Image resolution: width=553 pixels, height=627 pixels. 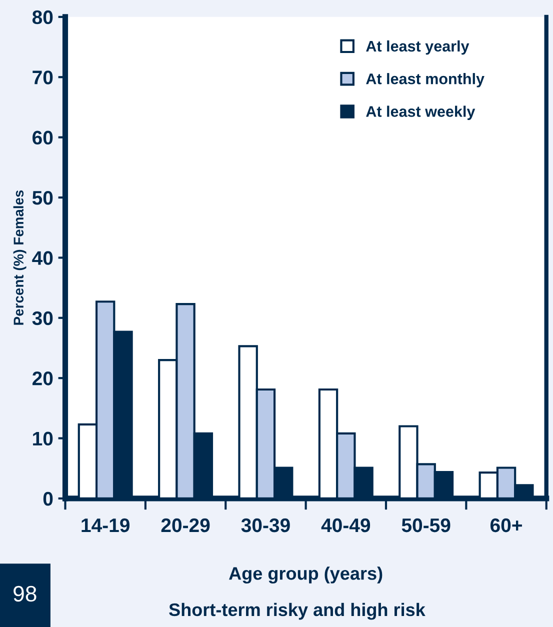 I want to click on y-tick-label: 40, so click(x=42, y=258).